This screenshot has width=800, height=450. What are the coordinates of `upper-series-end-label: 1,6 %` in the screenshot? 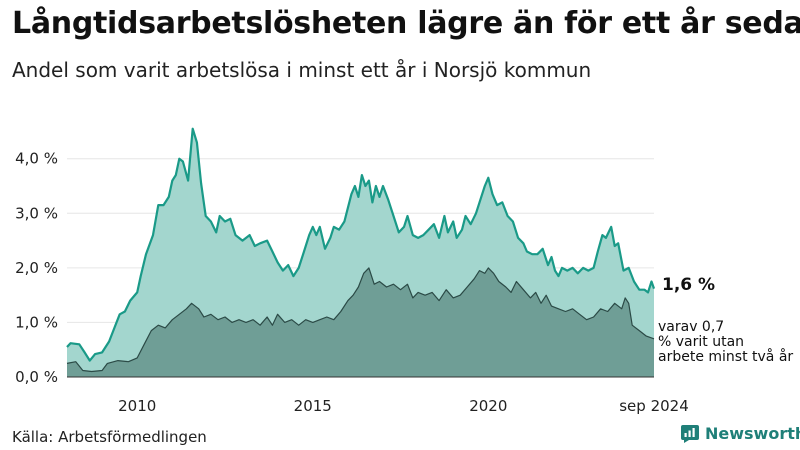 It's located at (688, 285).